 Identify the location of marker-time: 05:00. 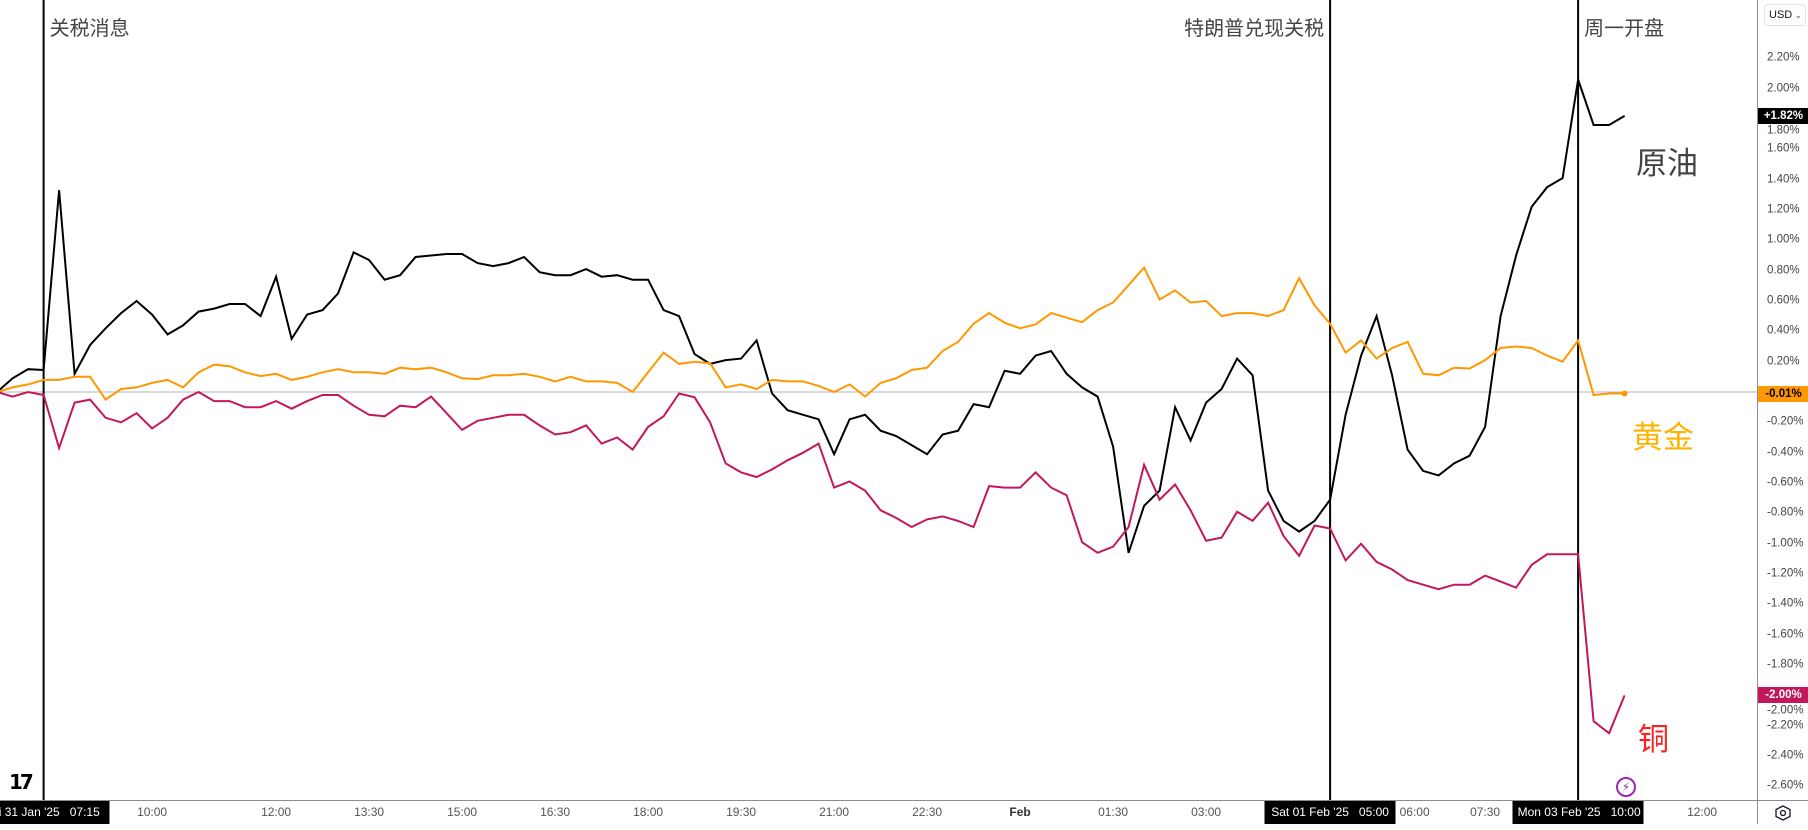
(1373, 812).